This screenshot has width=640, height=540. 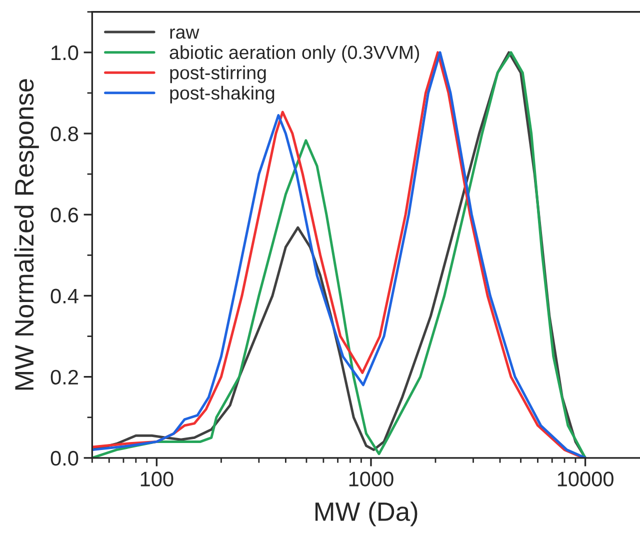 I want to click on y-tick-label: 0.4, so click(x=64, y=296).